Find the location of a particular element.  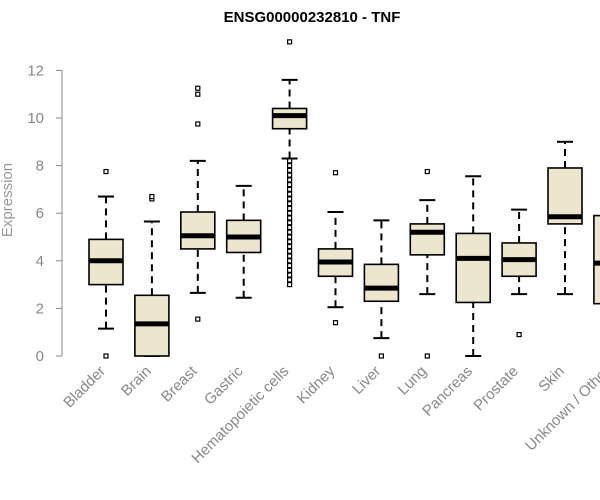

y-tick-label: 0 is located at coordinates (40, 356).